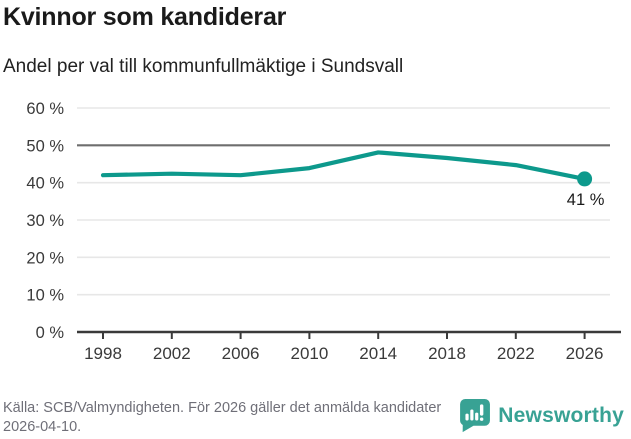 The height and width of the screenshot is (439, 631). Describe the element at coordinates (45, 184) in the screenshot. I see `svg-text: 40 %` at that location.